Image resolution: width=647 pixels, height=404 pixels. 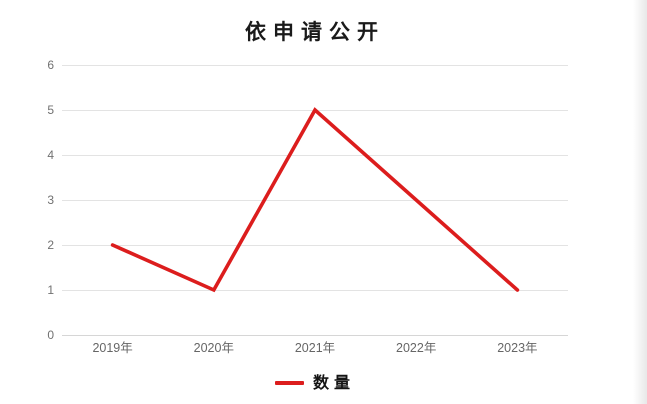 I want to click on legend-label: 数量, so click(x=333, y=382).